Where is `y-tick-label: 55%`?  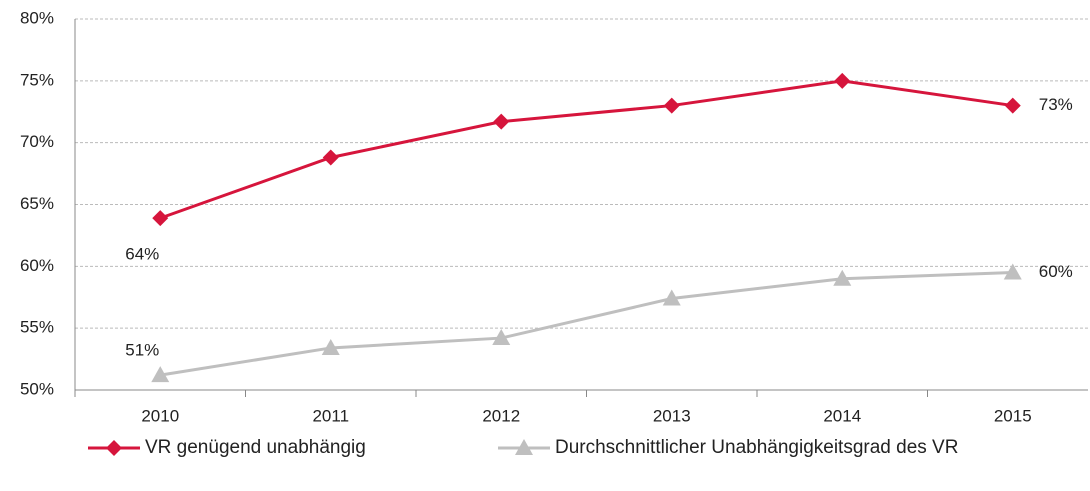
y-tick-label: 55% is located at coordinates (37, 327).